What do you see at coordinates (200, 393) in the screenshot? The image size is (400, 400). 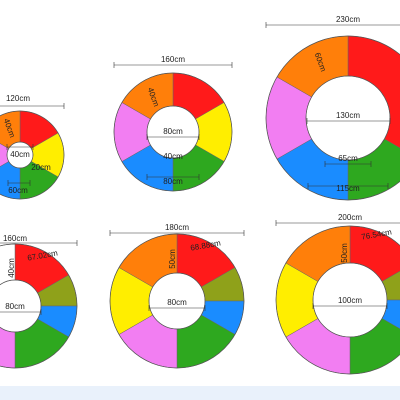 I see `footer-strip` at bounding box center [200, 393].